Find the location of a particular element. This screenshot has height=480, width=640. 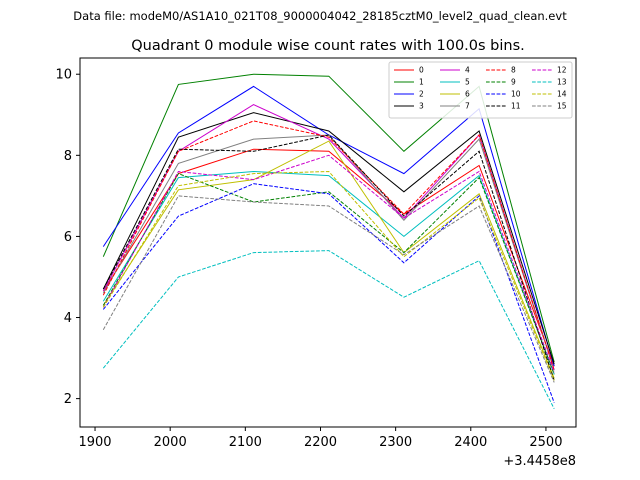

y-axis: 2 4 6 8 10 is located at coordinates (67, 237).